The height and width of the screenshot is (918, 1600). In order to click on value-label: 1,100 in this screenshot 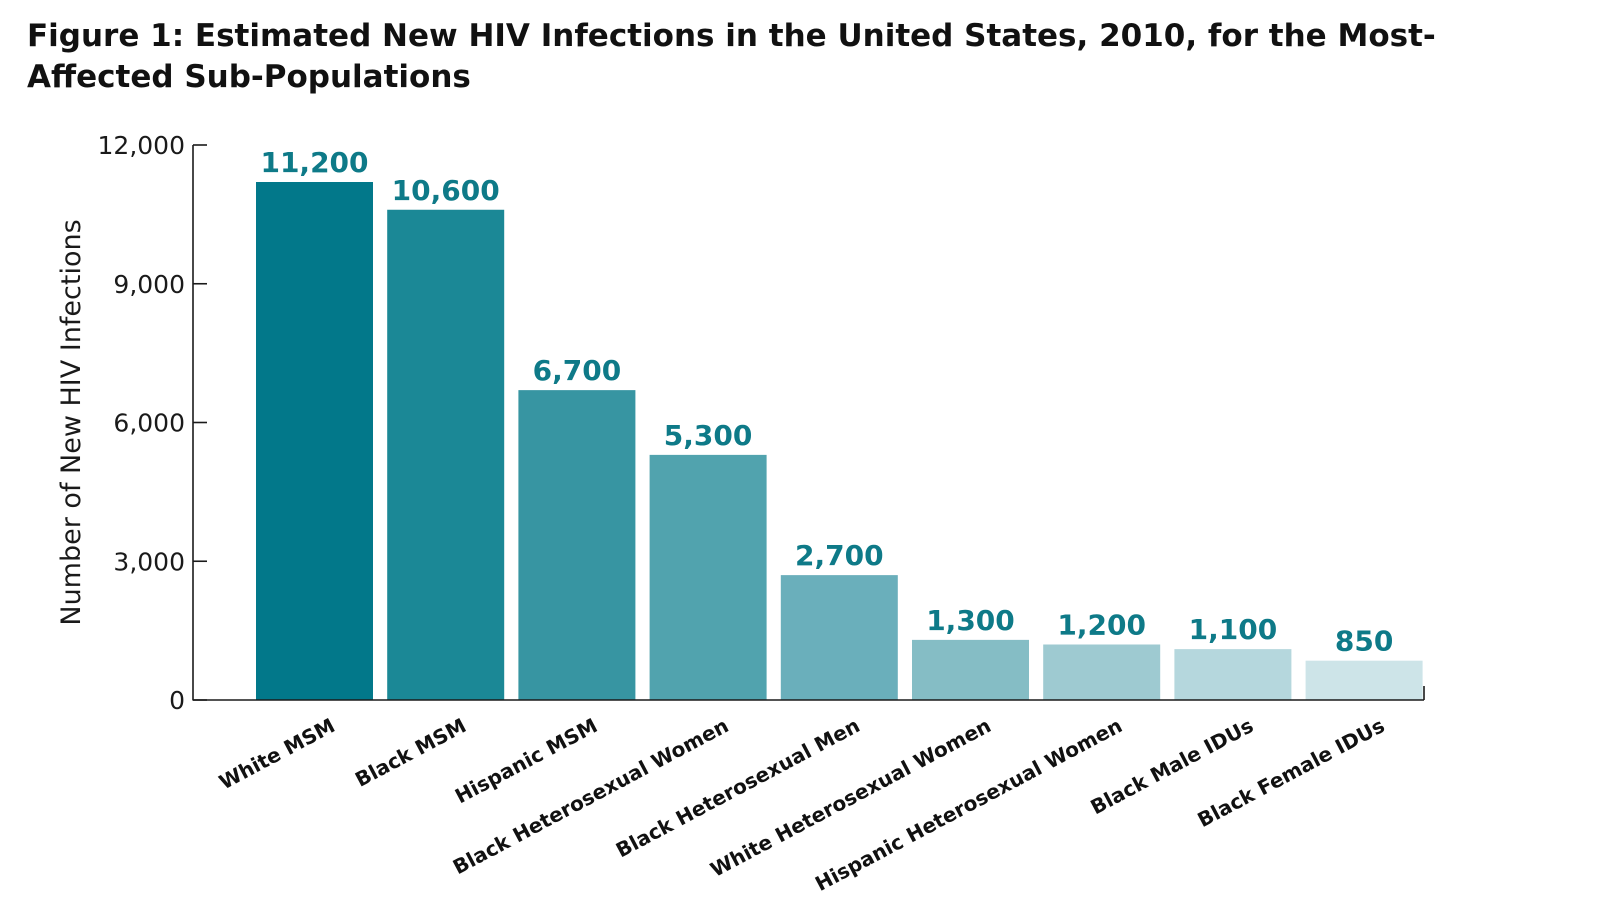, I will do `click(1233, 629)`.